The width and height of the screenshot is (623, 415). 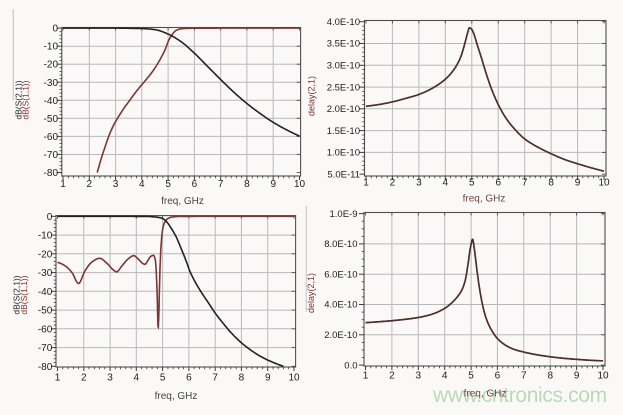 What do you see at coordinates (350, 365) in the screenshot?
I see `svg-text: 0.0` at bounding box center [350, 365].